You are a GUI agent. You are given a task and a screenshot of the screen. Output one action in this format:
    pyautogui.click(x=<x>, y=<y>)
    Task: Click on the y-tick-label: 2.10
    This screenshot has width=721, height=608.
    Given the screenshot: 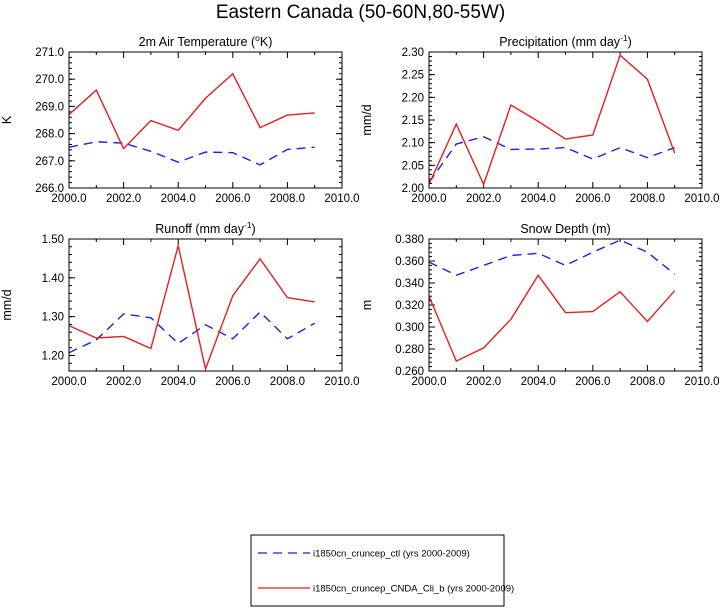 What is the action you would take?
    pyautogui.click(x=413, y=144)
    